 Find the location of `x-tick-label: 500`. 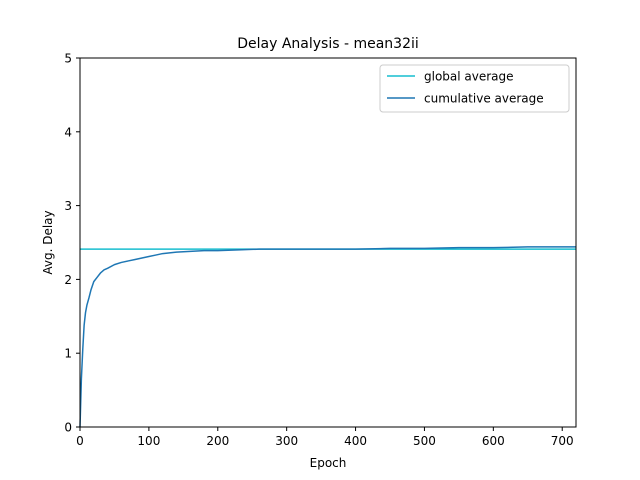

x-tick-label: 500 is located at coordinates (424, 441).